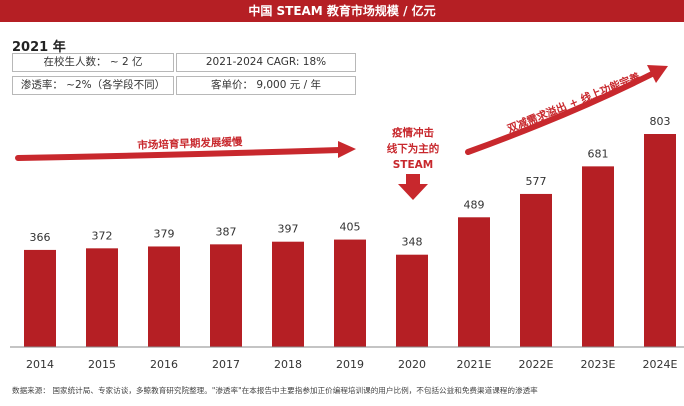 The image size is (684, 406). What do you see at coordinates (102, 235) in the screenshot?
I see `value-label-2015: 372` at bounding box center [102, 235].